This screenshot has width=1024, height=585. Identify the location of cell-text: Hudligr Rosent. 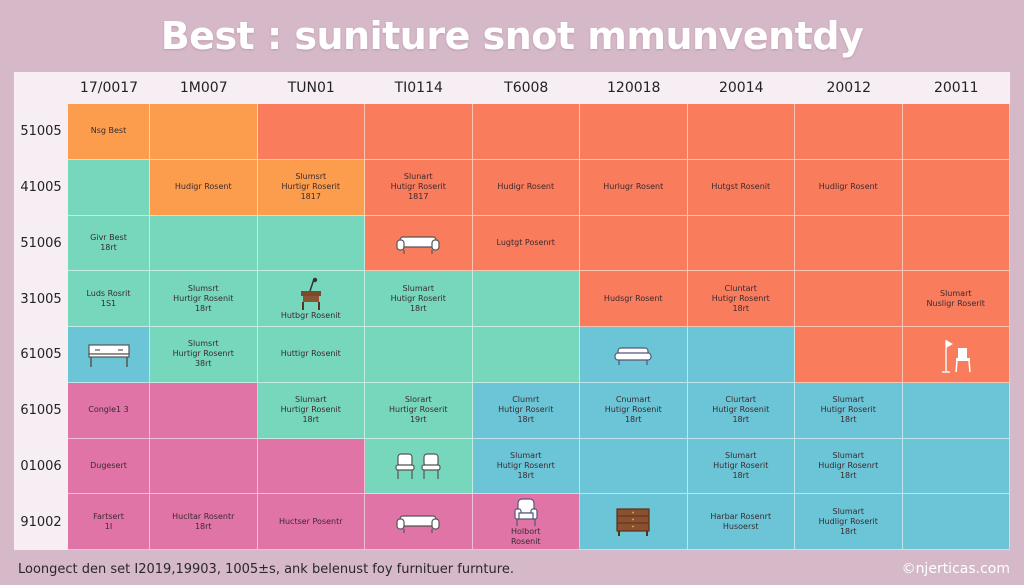
(848, 187).